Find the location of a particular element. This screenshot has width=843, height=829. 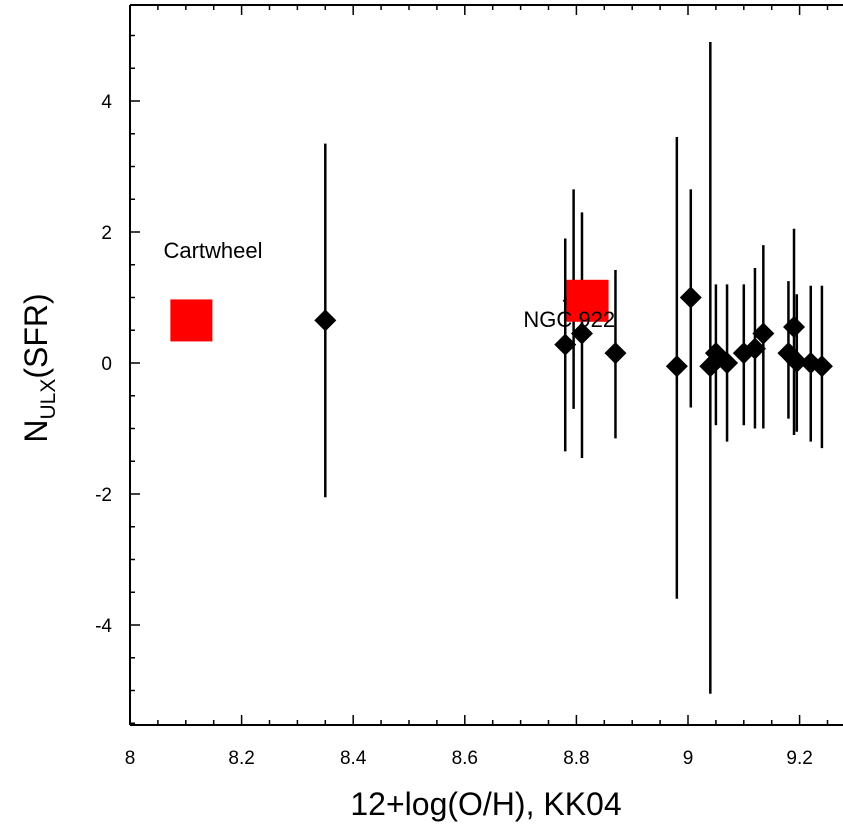

data-markers is located at coordinates (501, 328).